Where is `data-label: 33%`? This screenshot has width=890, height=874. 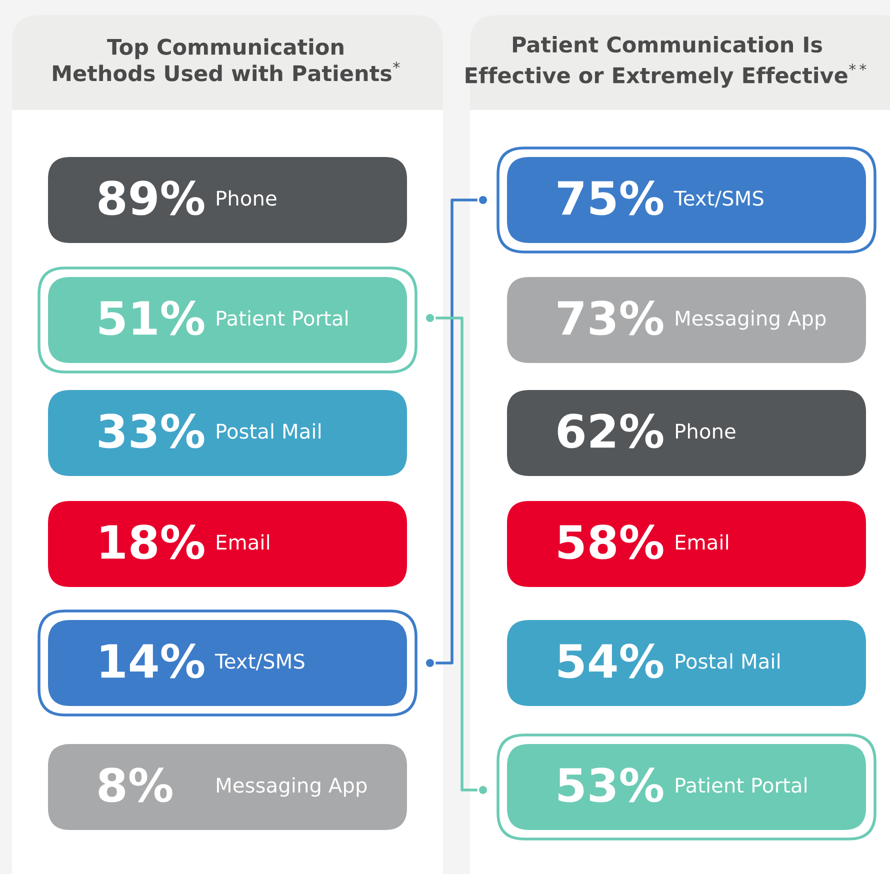 data-label: 33% is located at coordinates (151, 431).